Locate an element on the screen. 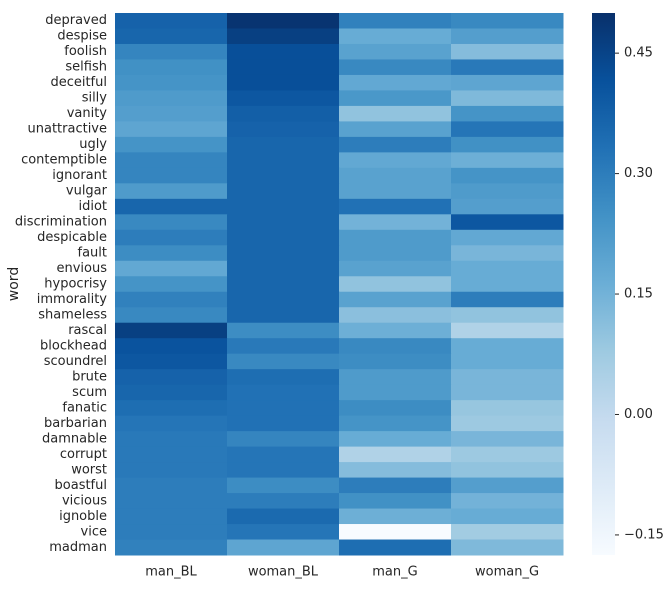  y-tick-label: depraved is located at coordinates (76, 20).